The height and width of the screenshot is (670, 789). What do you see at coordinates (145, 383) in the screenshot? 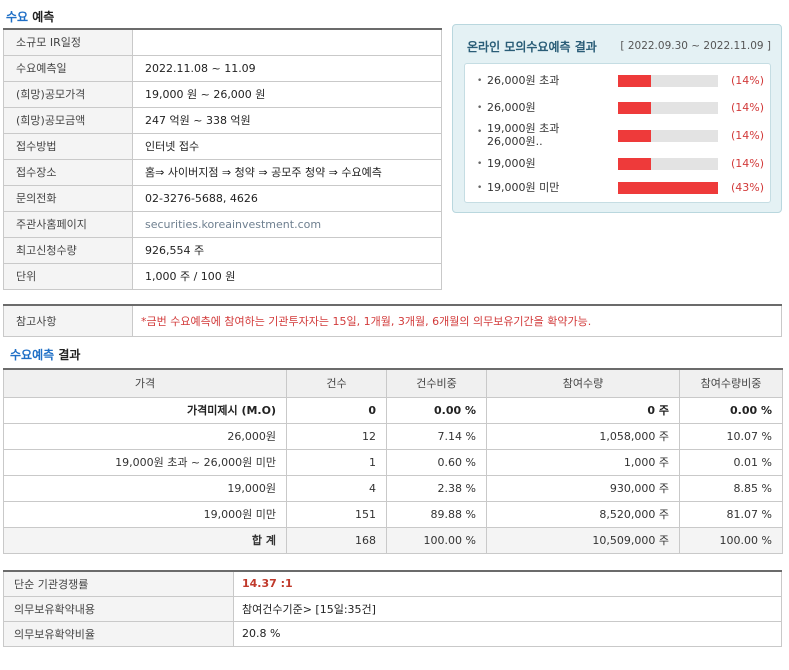
I see `column-header: 가격` at bounding box center [145, 383].